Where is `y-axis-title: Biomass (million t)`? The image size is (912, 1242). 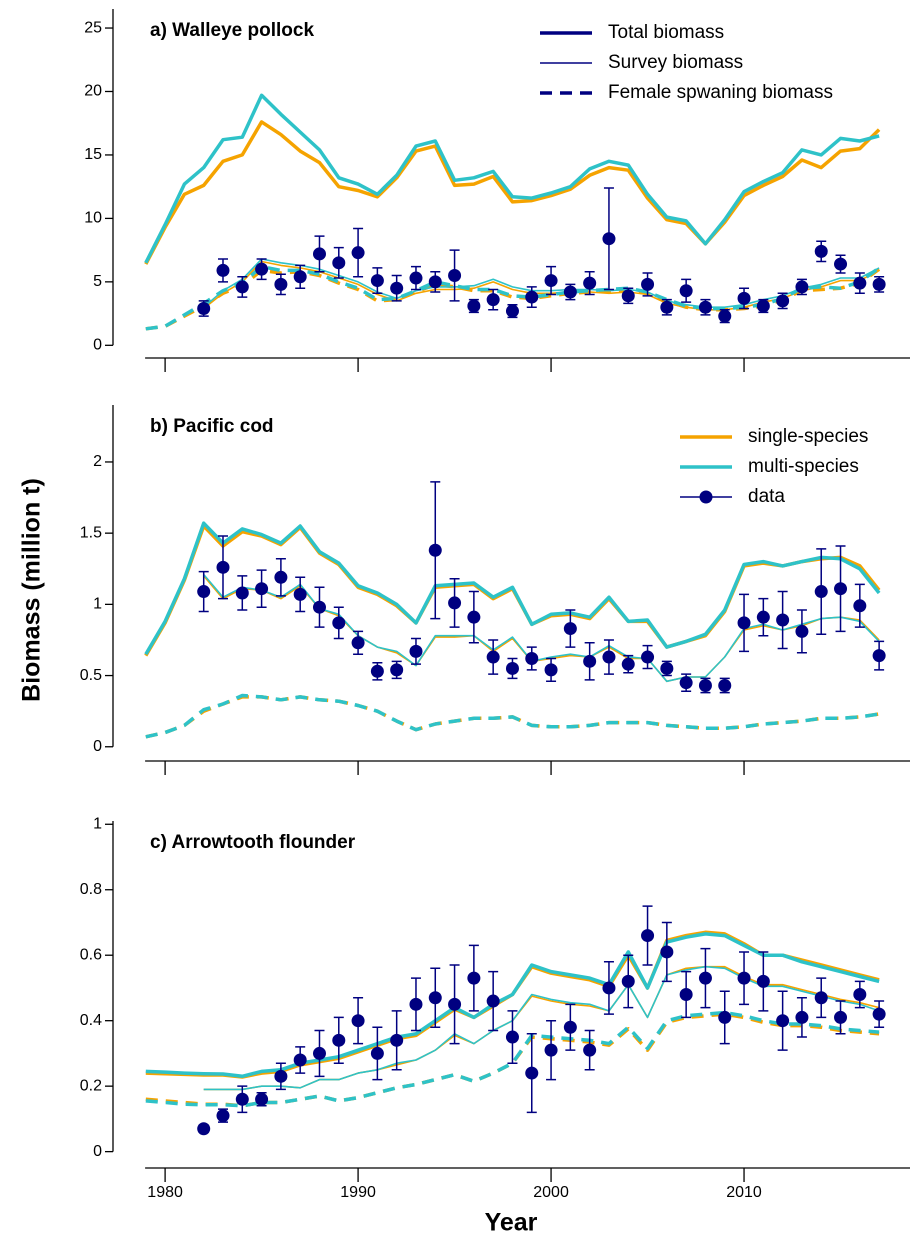
y-axis-title: Biomass (million t) is located at coordinates (32, 590).